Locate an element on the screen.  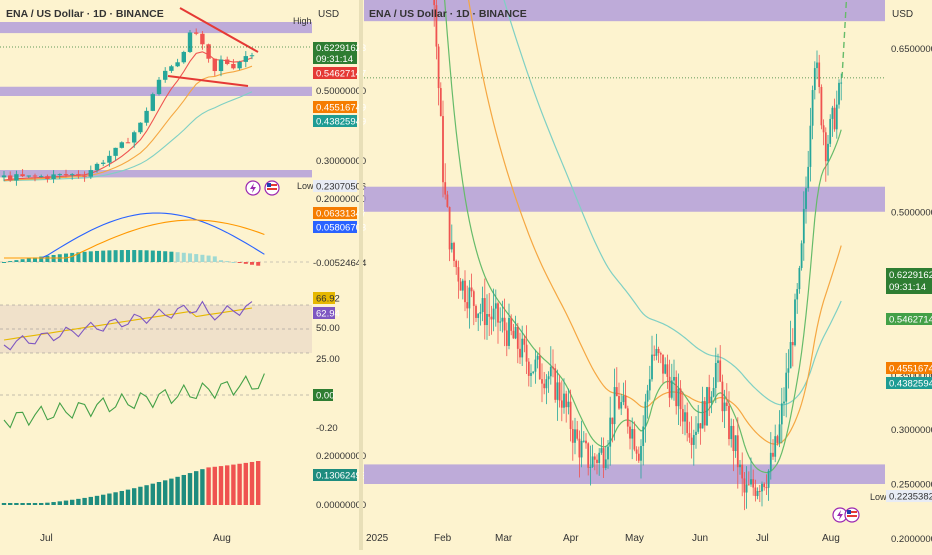
right-last-price: 0.62291623 is located at coordinates (910, 275).